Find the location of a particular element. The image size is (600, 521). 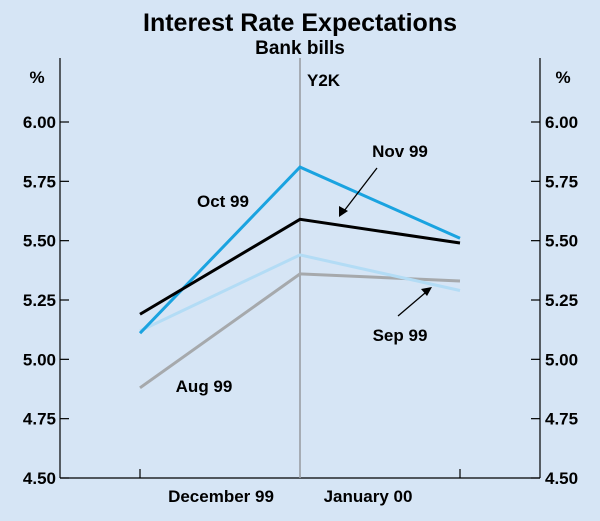

y-tick-label-left: 6.00 is located at coordinates (39, 122).